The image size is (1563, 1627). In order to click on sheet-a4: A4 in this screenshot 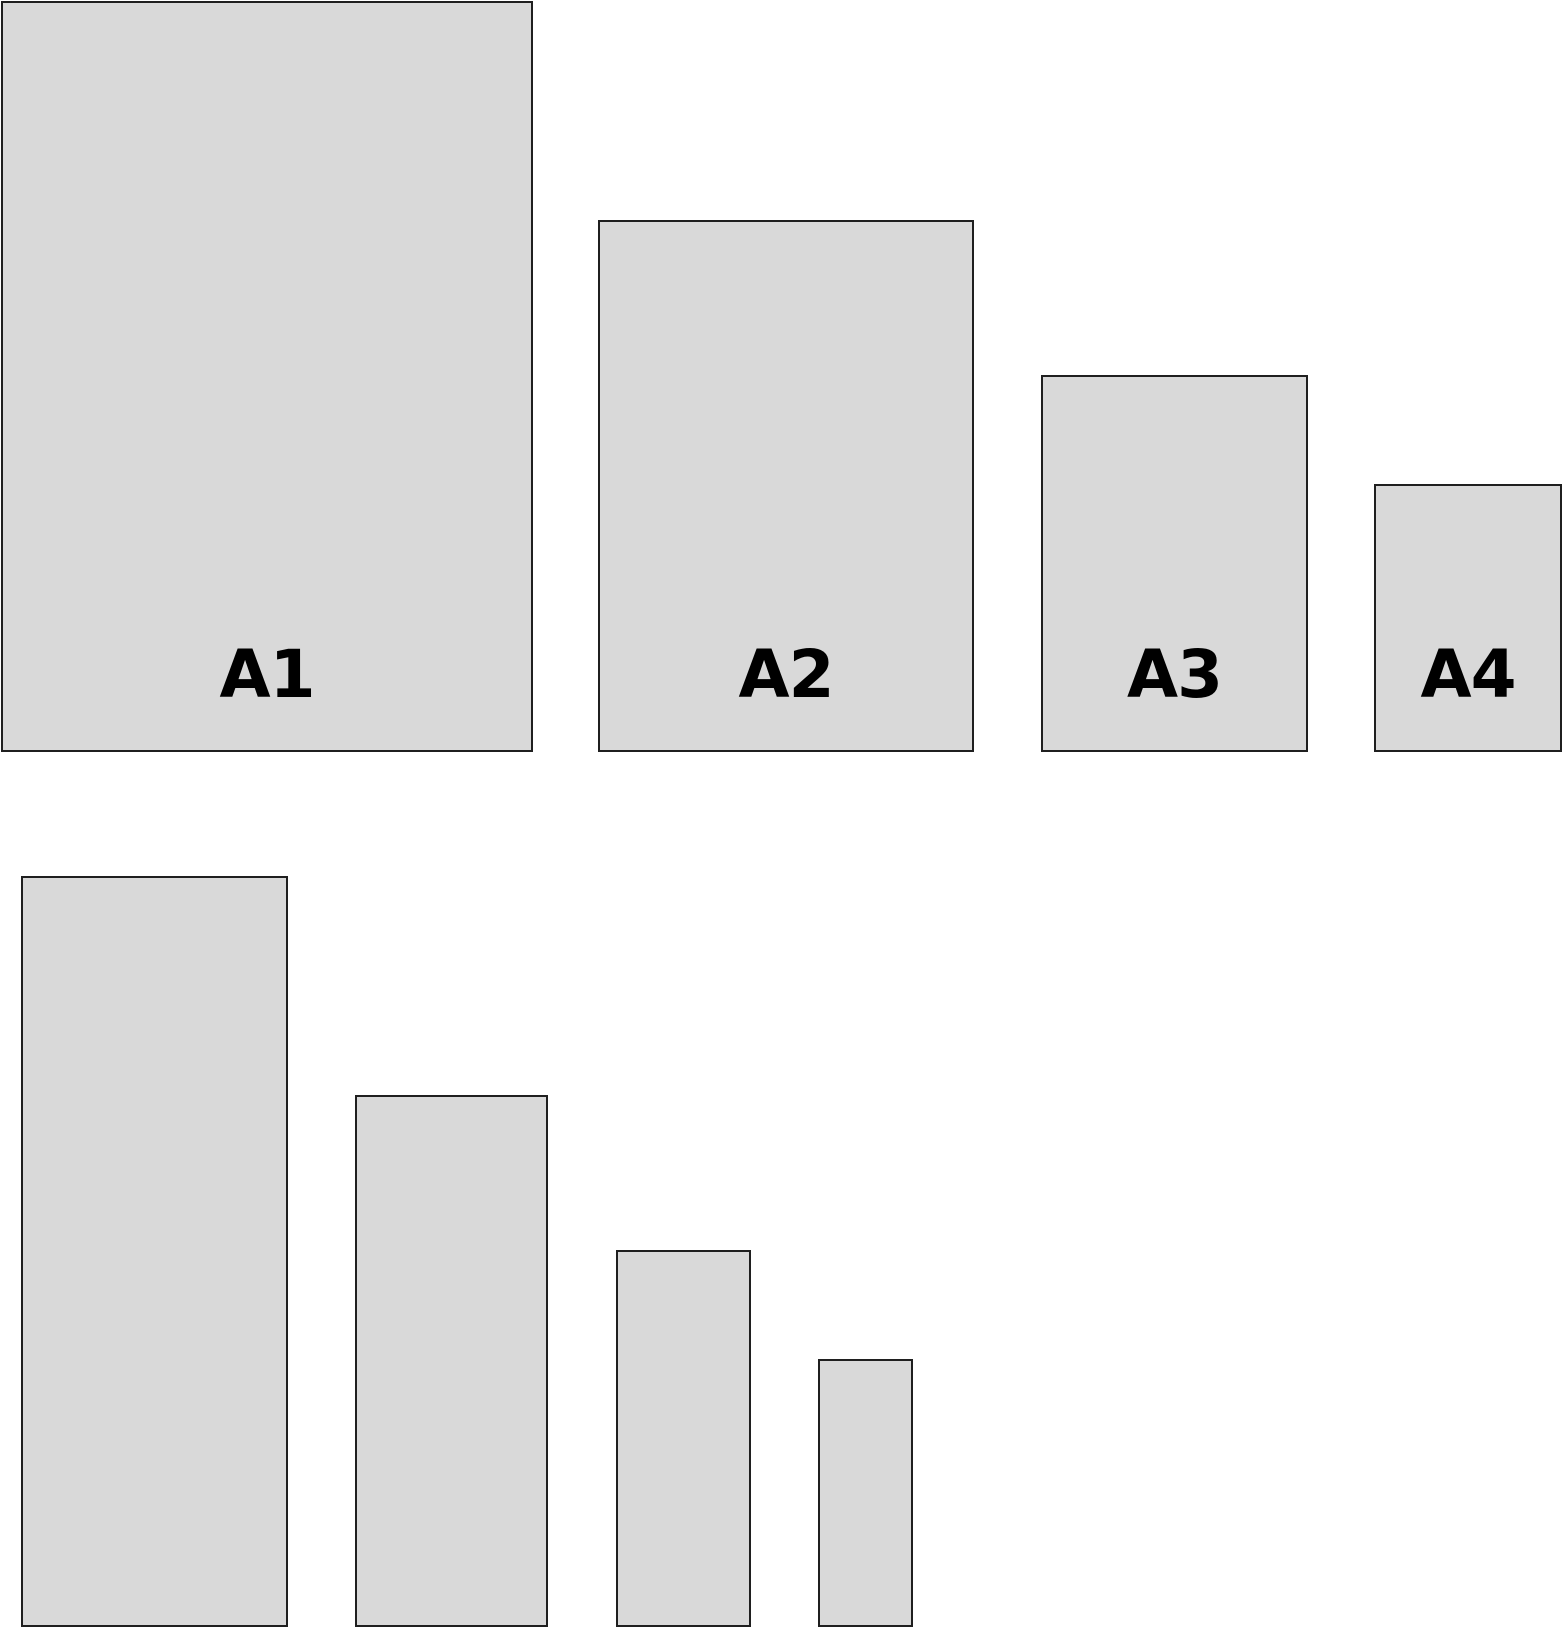, I will do `click(1468, 618)`.